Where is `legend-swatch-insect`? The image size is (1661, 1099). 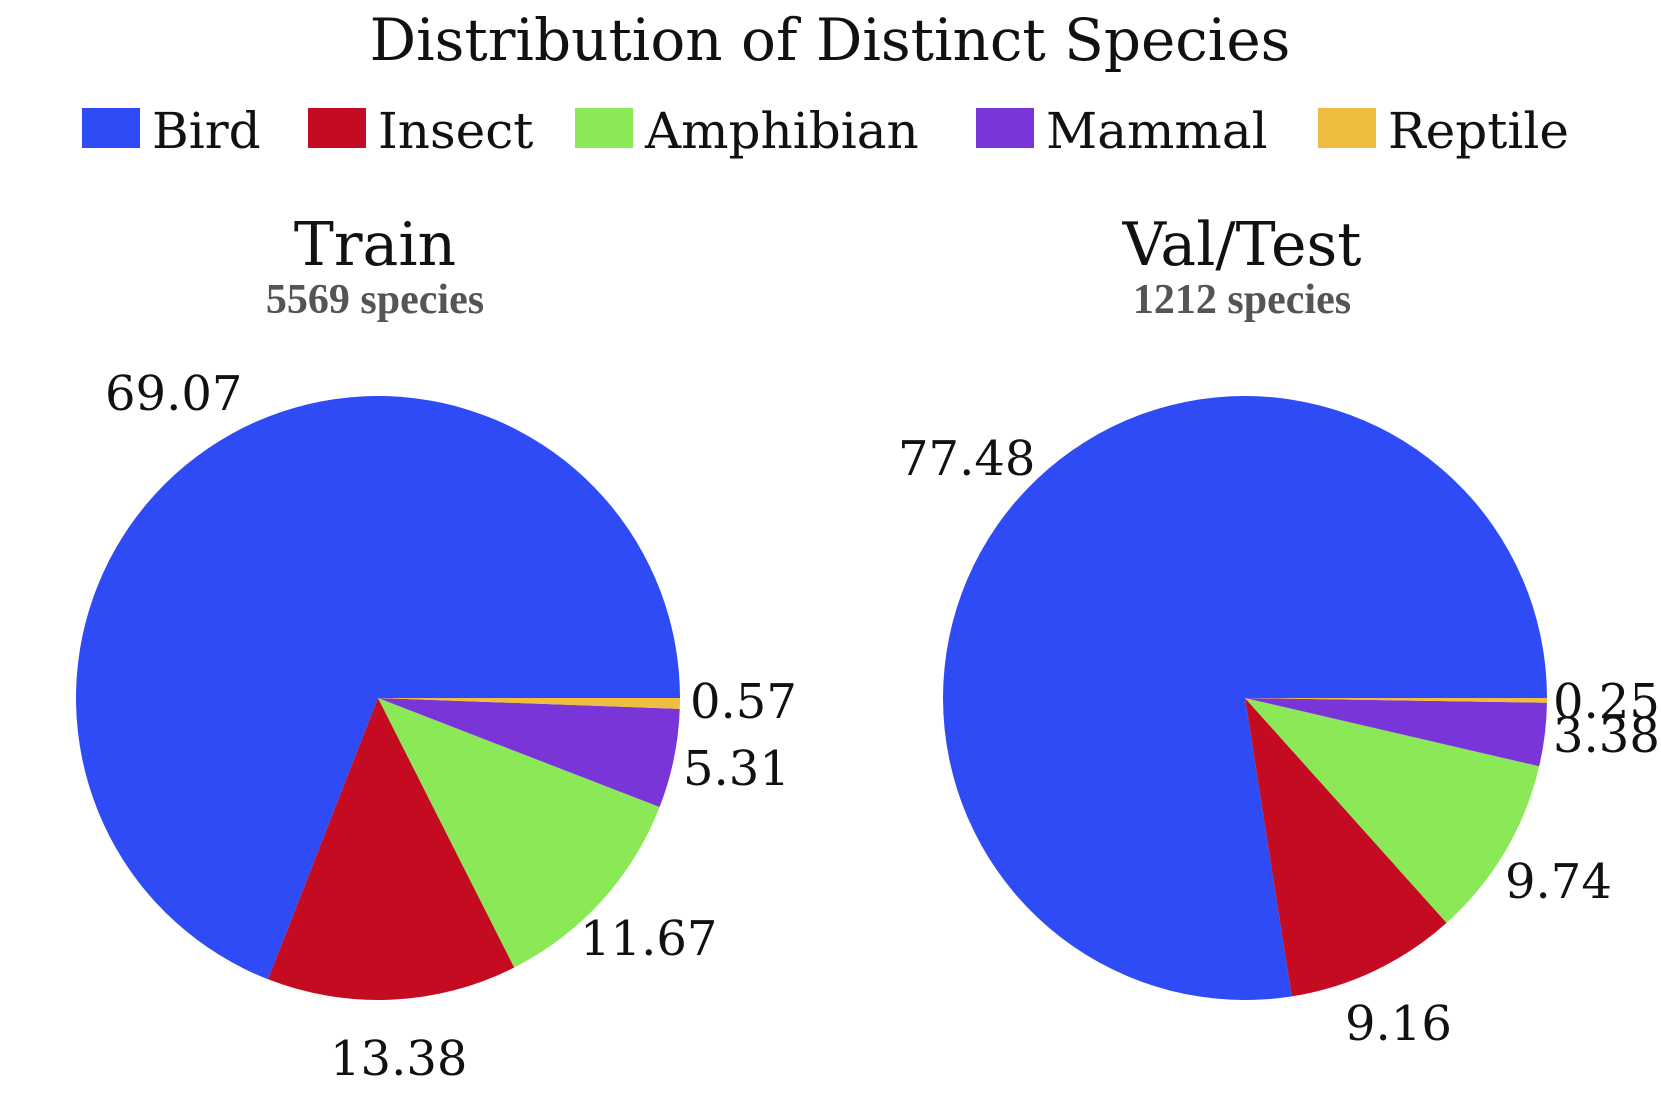 legend-swatch-insect is located at coordinates (337, 128).